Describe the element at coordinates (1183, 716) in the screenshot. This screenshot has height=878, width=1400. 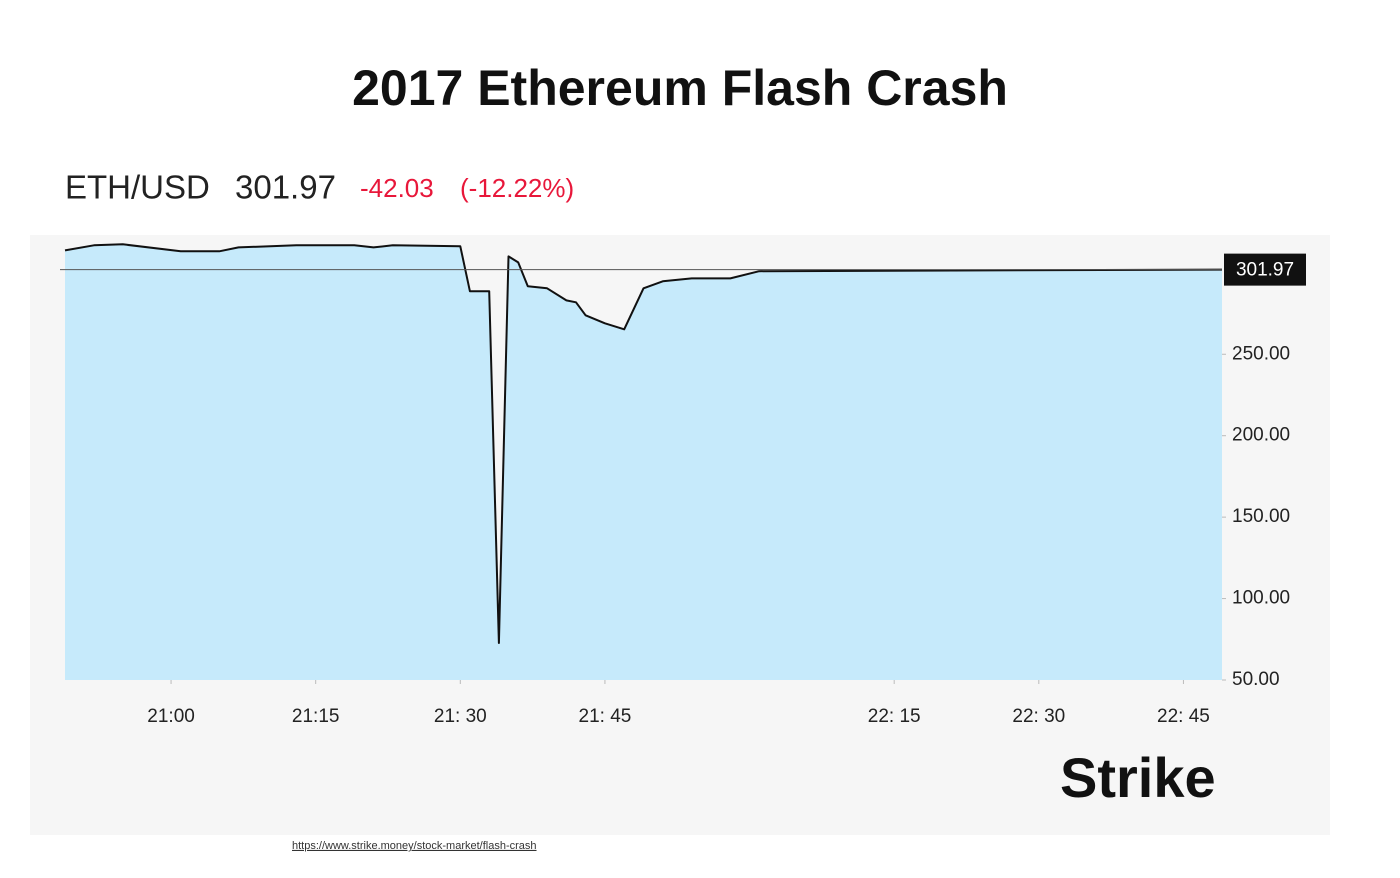
I see `x-tick-label: 22: 45` at that location.